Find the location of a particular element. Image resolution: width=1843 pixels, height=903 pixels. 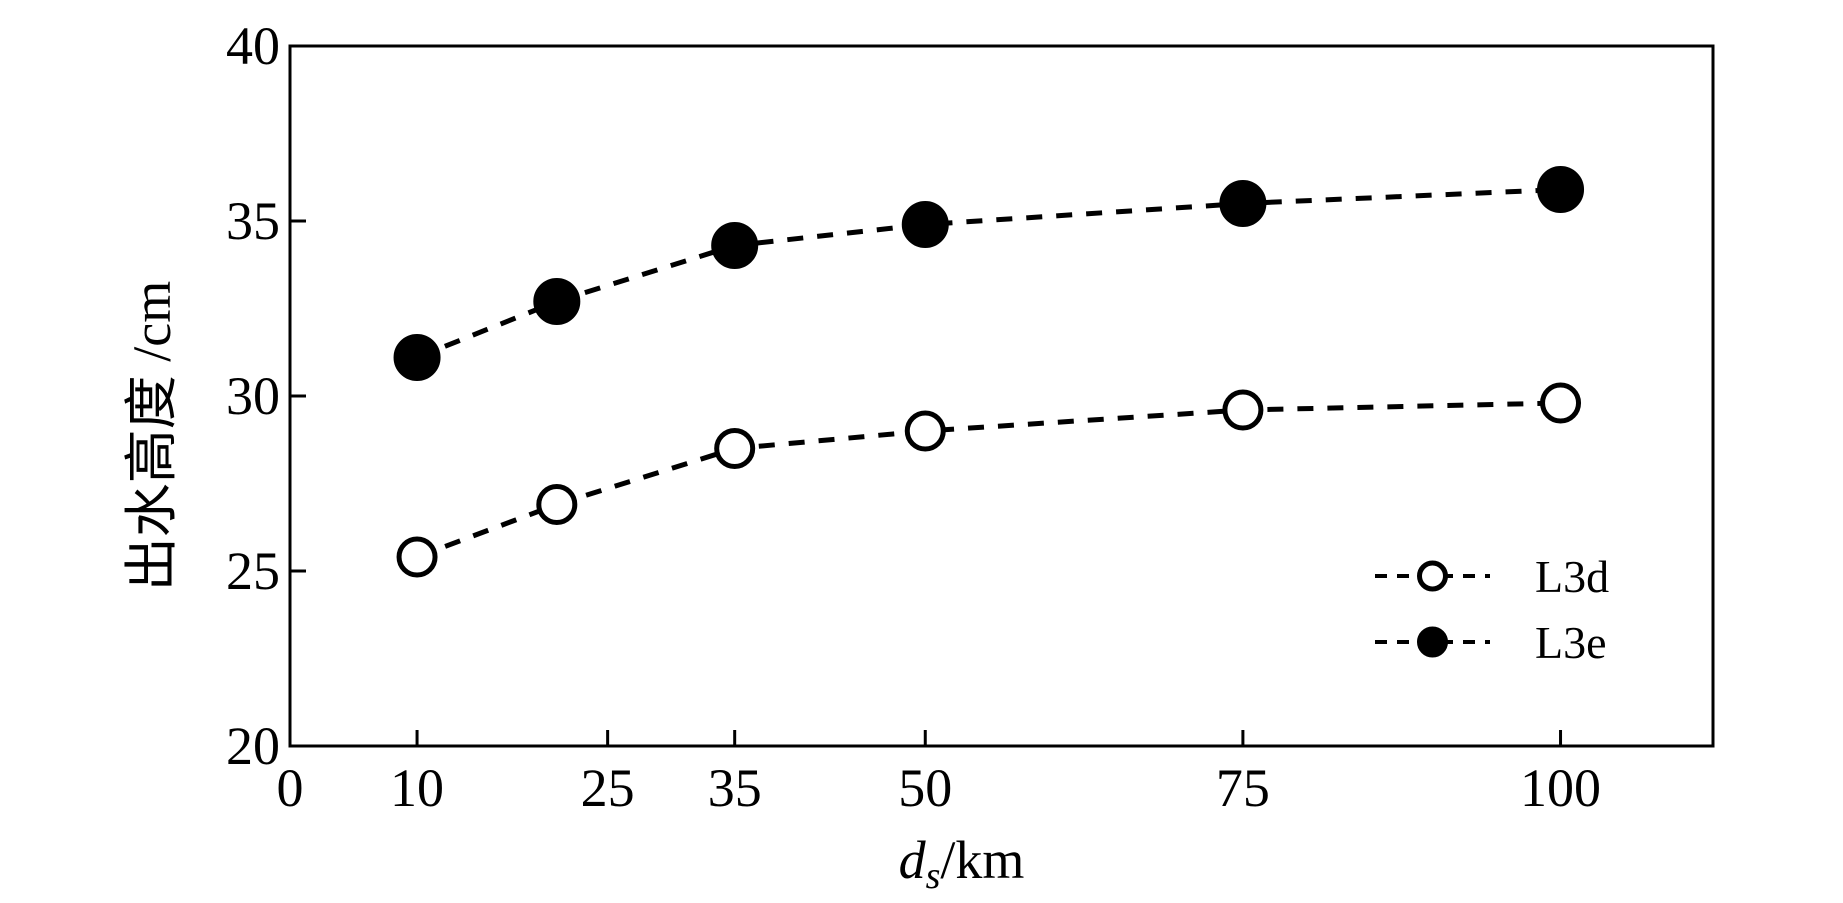

legend-label-L3e: L3e is located at coordinates (1571, 642).